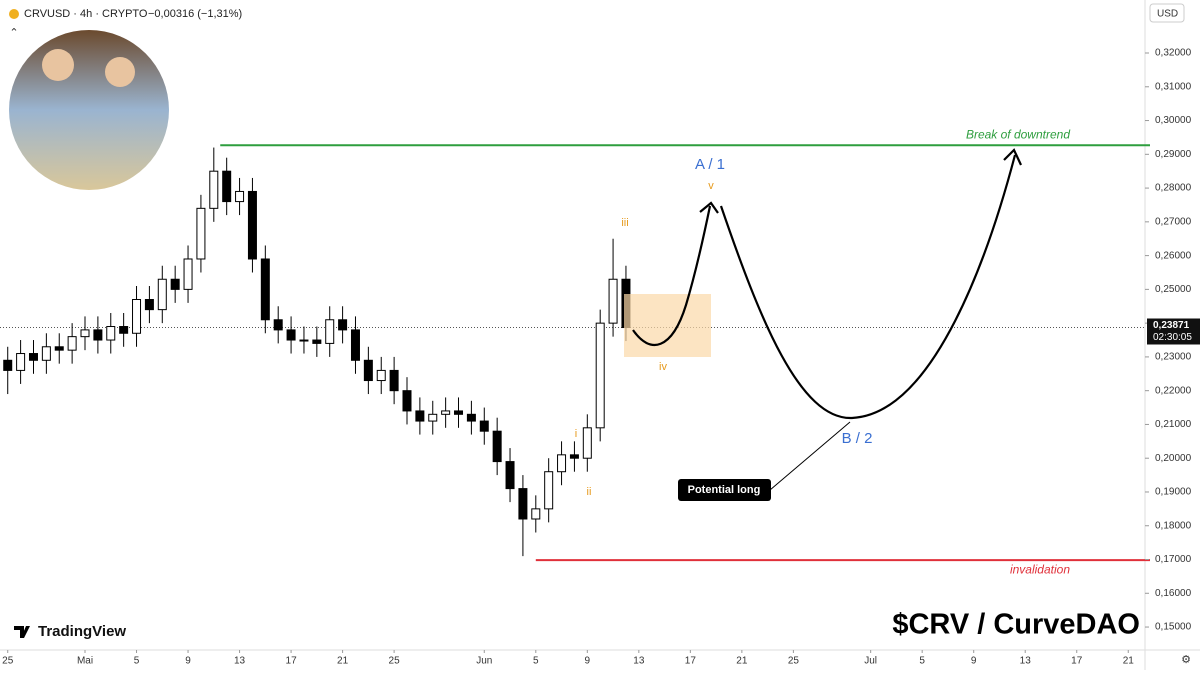 The image size is (1200, 675). Describe the element at coordinates (1173, 593) in the screenshot. I see `y-tick-label: 0,16000` at that location.